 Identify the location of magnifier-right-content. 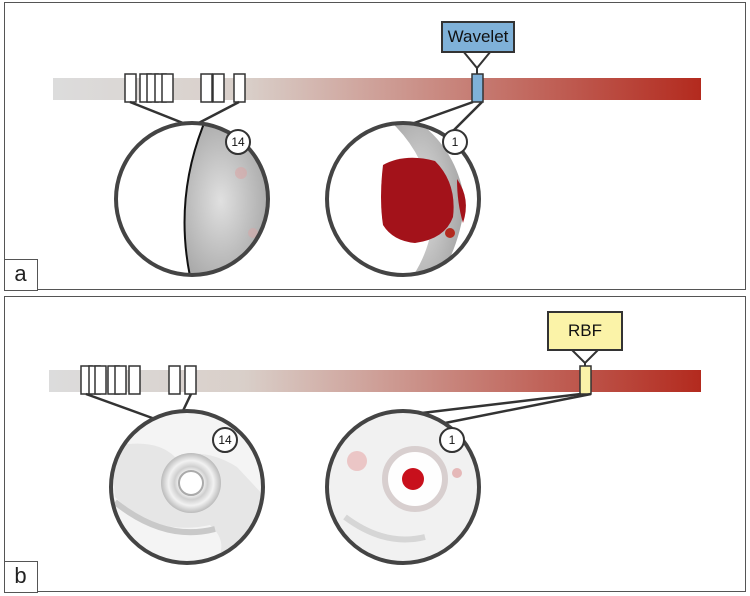
(403, 199).